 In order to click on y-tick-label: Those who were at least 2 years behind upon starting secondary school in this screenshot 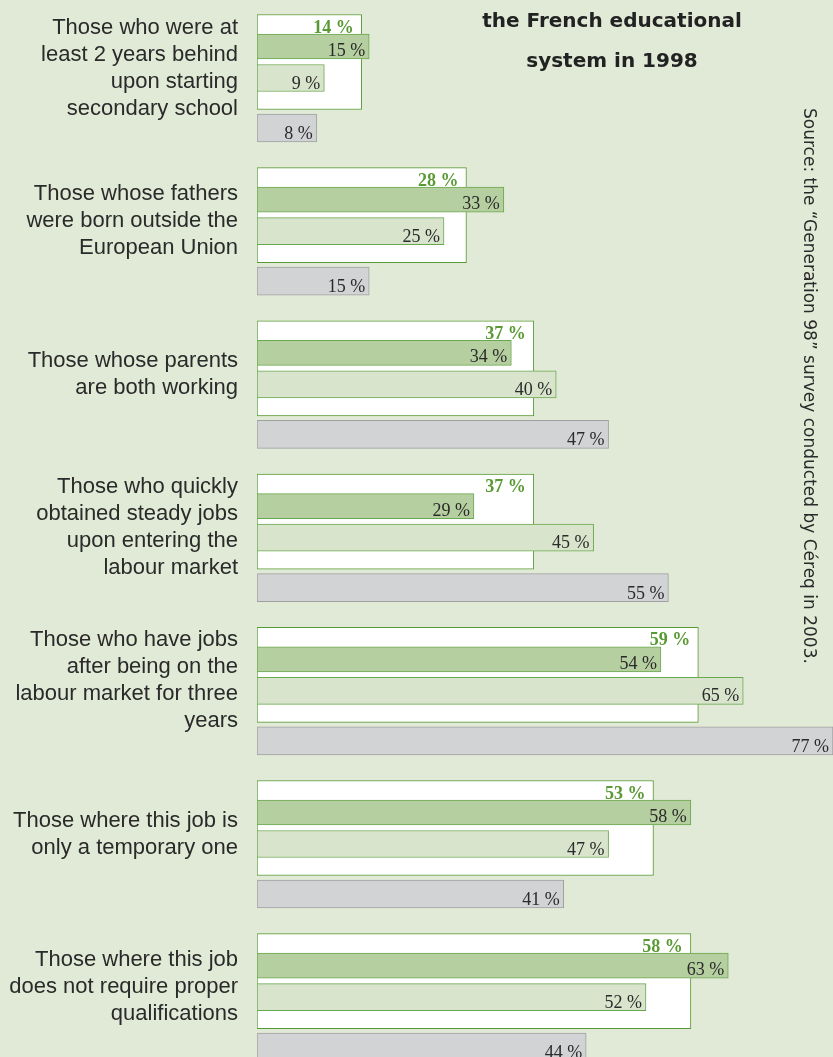, I will do `click(139, 66)`.